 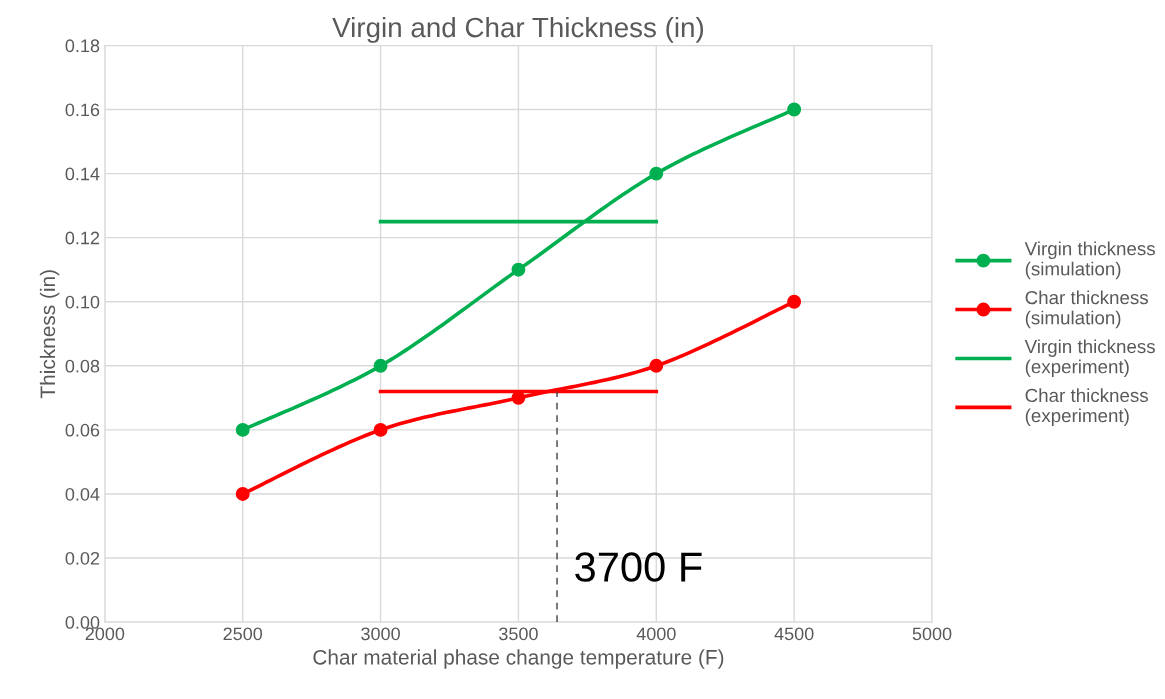 I want to click on y-axis-title: Thickness (in), so click(x=49, y=334).